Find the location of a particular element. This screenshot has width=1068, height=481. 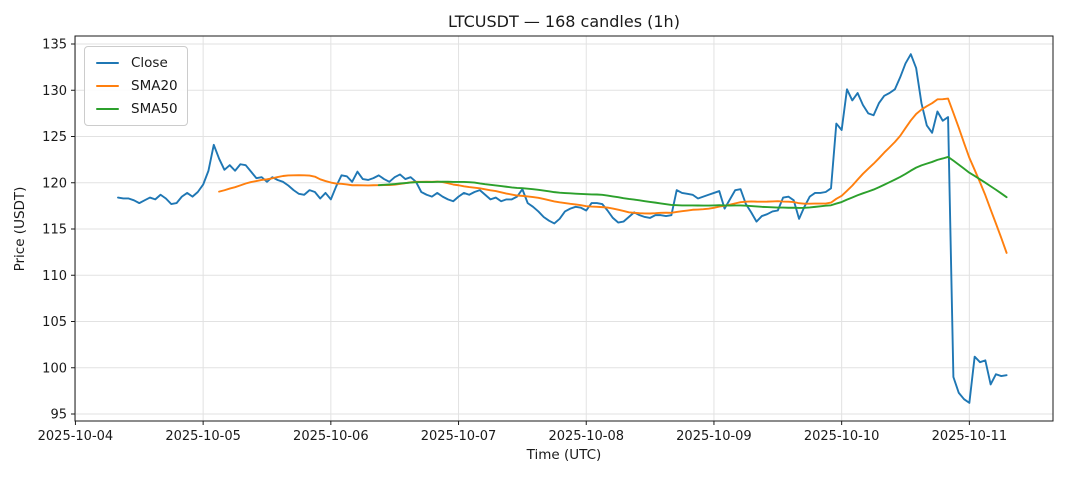

legend-label: SMA50 is located at coordinates (154, 109).